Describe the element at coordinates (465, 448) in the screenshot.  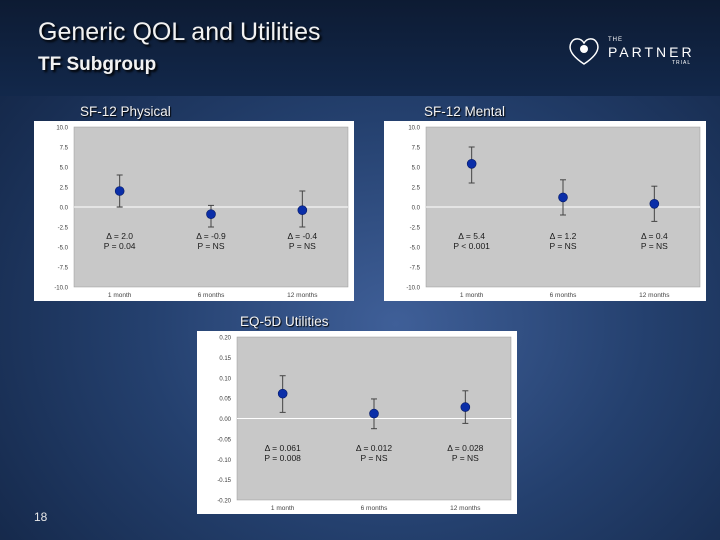
I see `delta-annotation: Δ = 0.028` at that location.